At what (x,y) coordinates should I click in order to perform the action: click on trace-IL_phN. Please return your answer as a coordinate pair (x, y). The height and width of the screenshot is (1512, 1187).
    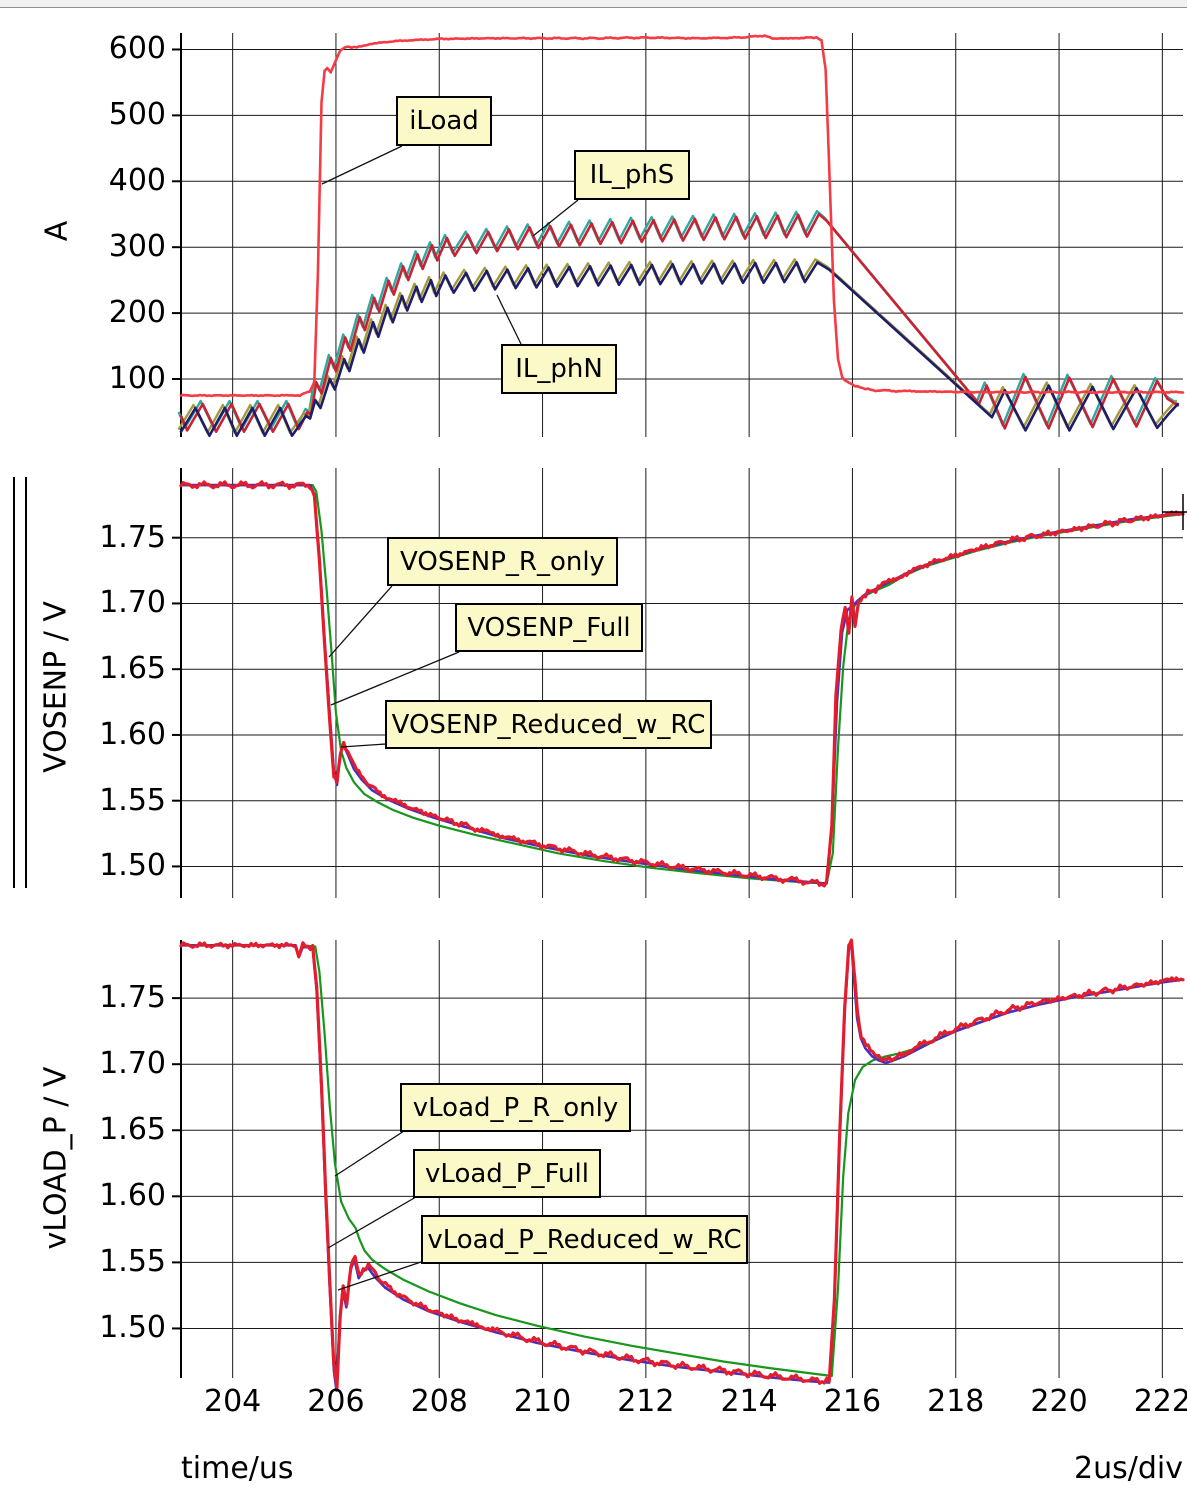
    Looking at the image, I should click on (679, 349).